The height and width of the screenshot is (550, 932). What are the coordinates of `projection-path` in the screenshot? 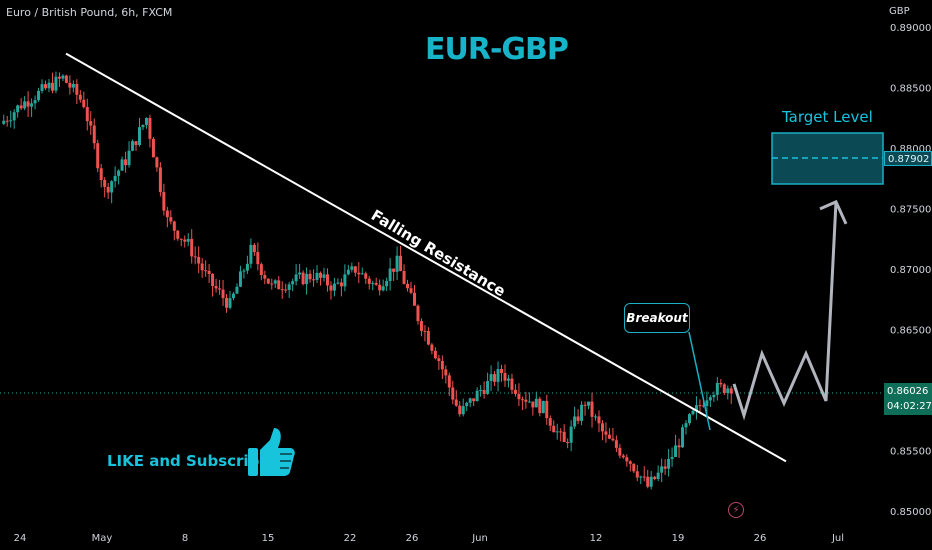 It's located at (785, 311).